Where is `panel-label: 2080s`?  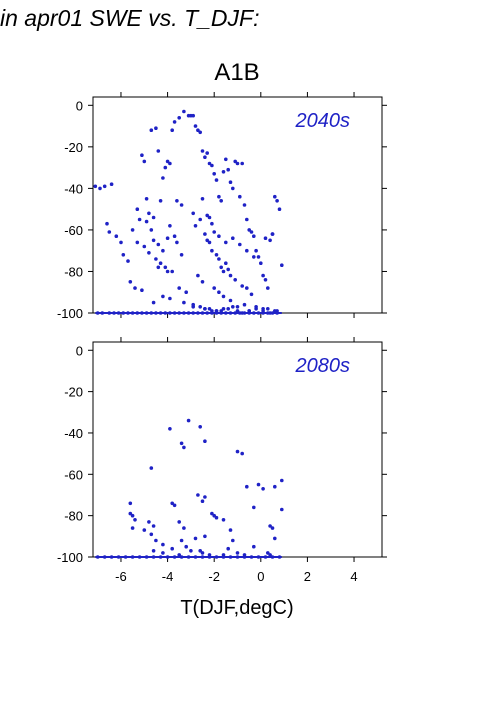
panel-label: 2080s is located at coordinates (323, 366).